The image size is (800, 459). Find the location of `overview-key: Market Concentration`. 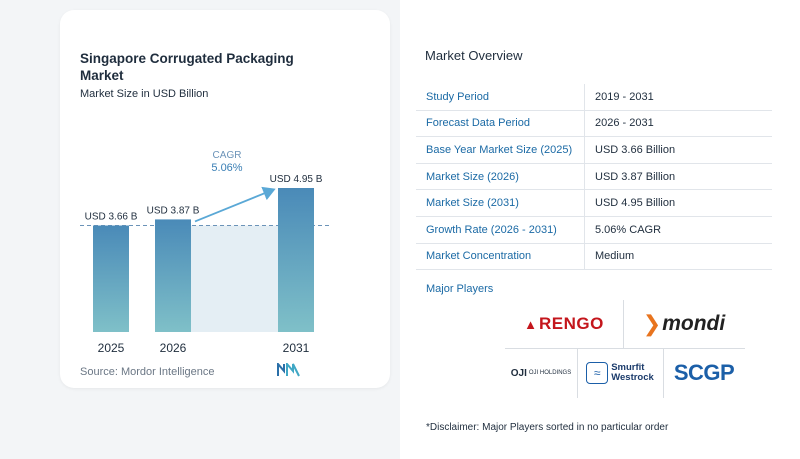

overview-key: Market Concentration is located at coordinates (479, 256).